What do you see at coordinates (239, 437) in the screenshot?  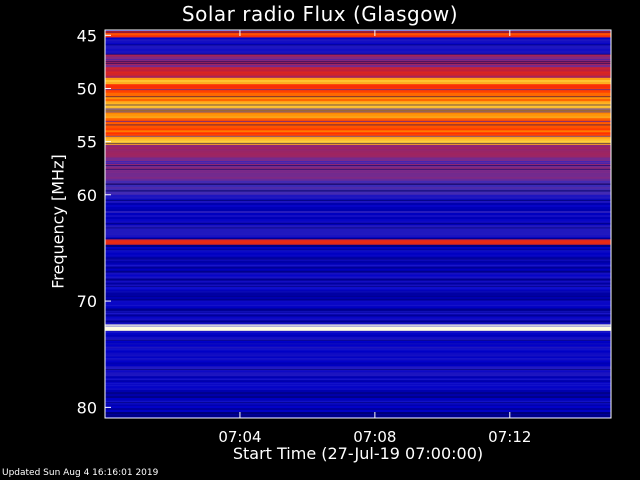 I see `x-tick-label: 07:04` at bounding box center [239, 437].